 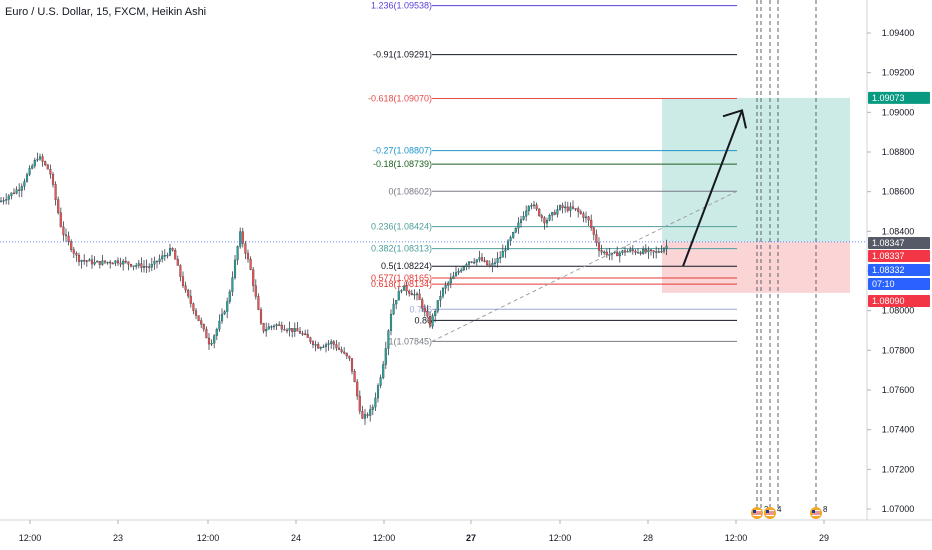 I want to click on arrow-head-icon, so click(x=734, y=119).